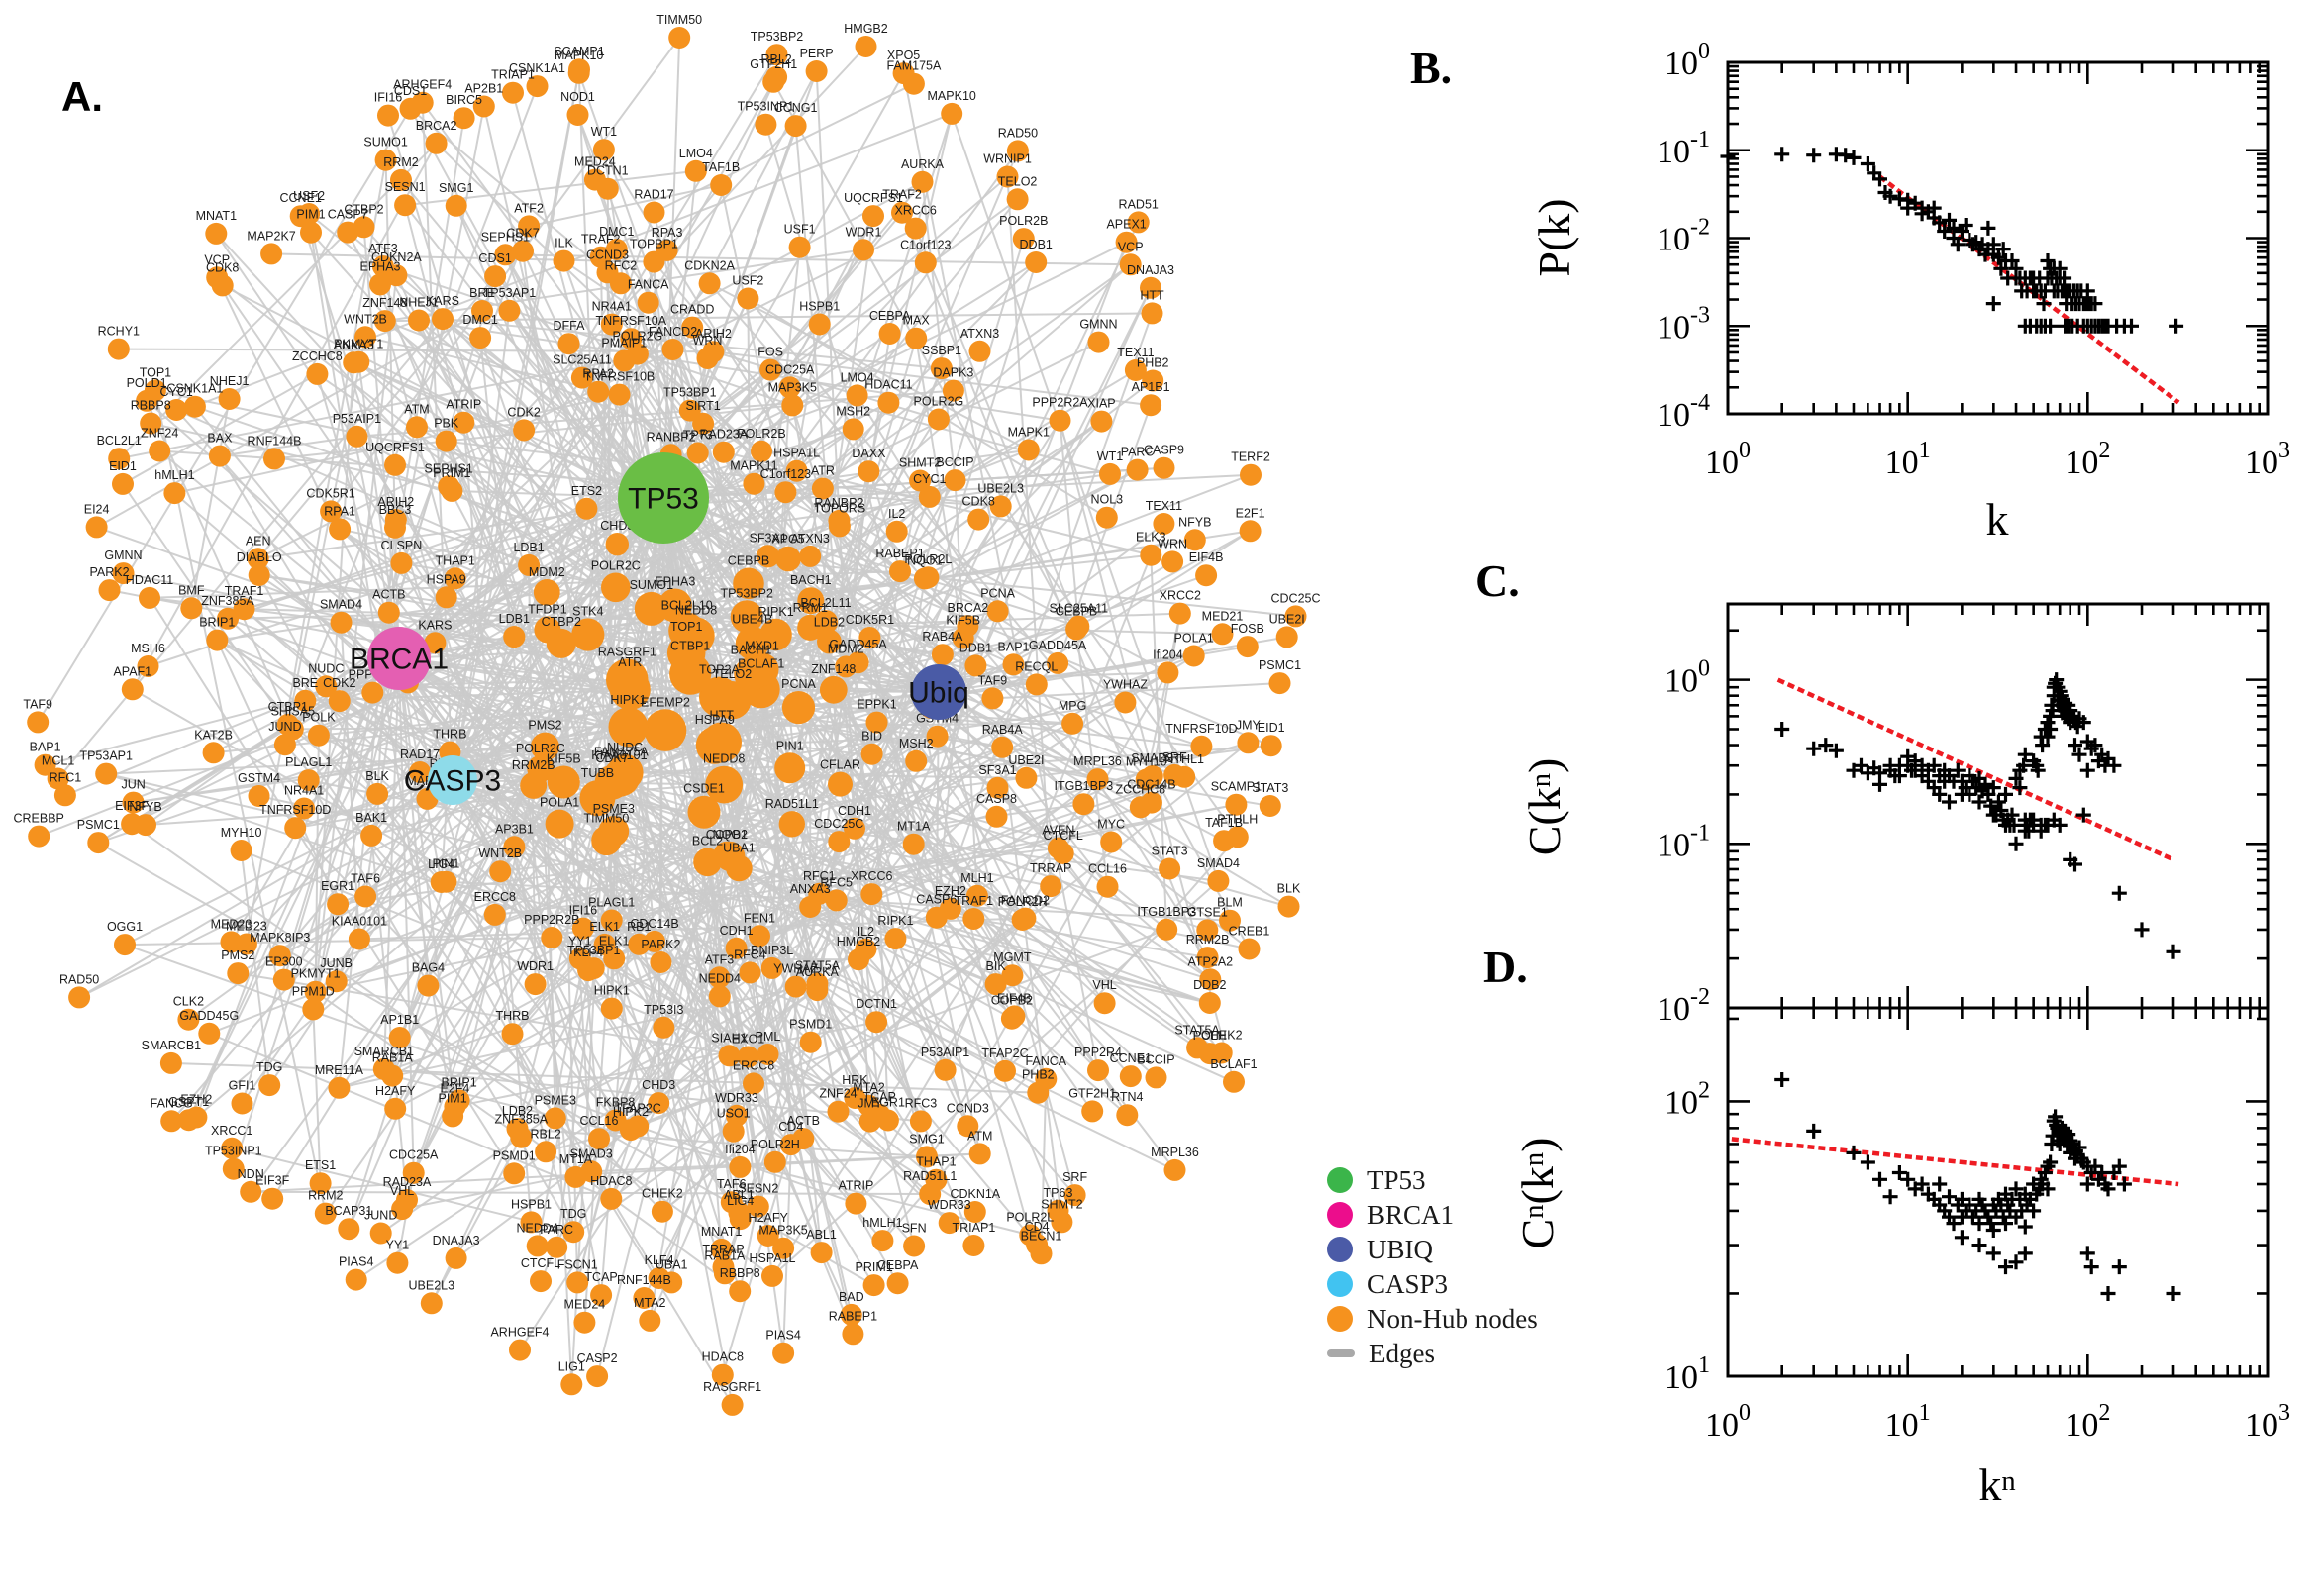 The width and height of the screenshot is (2323, 1596). What do you see at coordinates (930, 1176) in the screenshot?
I see `svg-text: RAD51L1` at bounding box center [930, 1176].